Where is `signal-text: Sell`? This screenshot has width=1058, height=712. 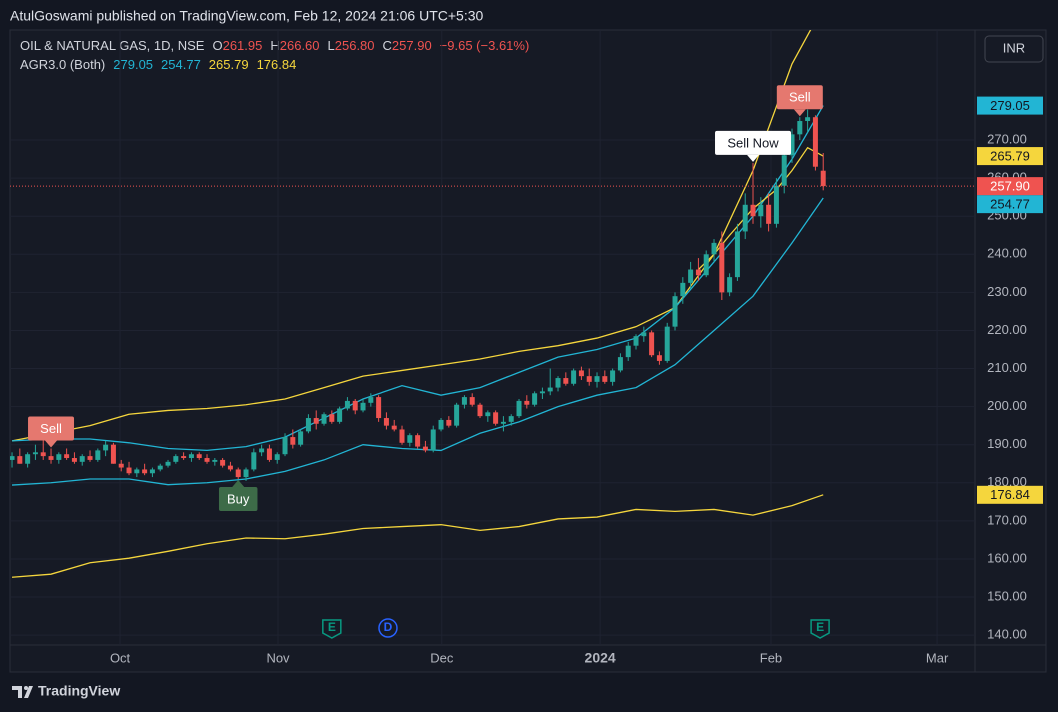 signal-text: Sell is located at coordinates (51, 428).